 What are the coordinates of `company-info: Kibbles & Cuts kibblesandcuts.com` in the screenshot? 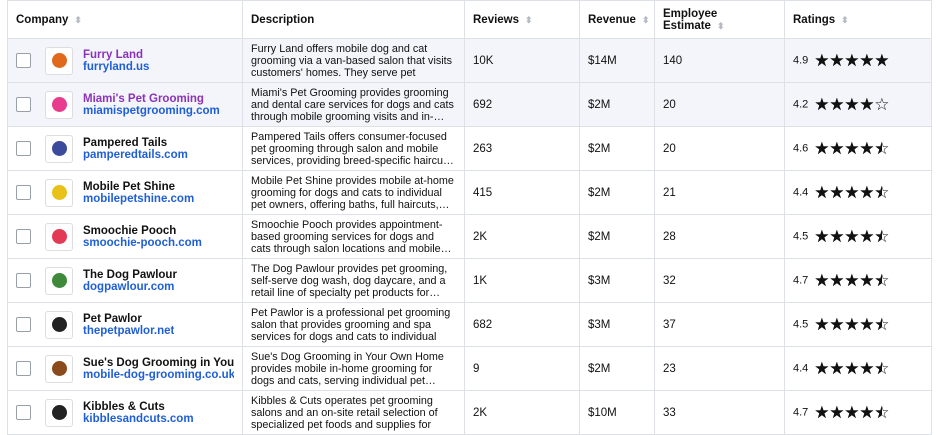 It's located at (138, 413).